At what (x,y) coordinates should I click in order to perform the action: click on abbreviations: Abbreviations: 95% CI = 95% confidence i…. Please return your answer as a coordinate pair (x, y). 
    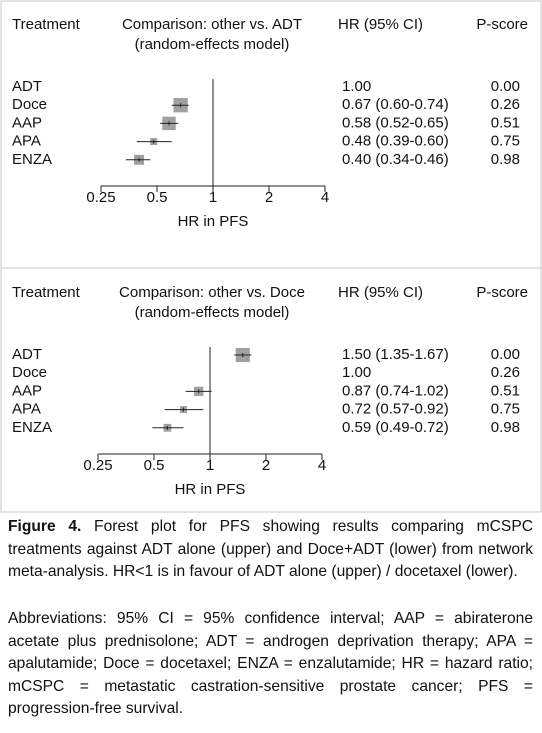
    Looking at the image, I should click on (270, 663).